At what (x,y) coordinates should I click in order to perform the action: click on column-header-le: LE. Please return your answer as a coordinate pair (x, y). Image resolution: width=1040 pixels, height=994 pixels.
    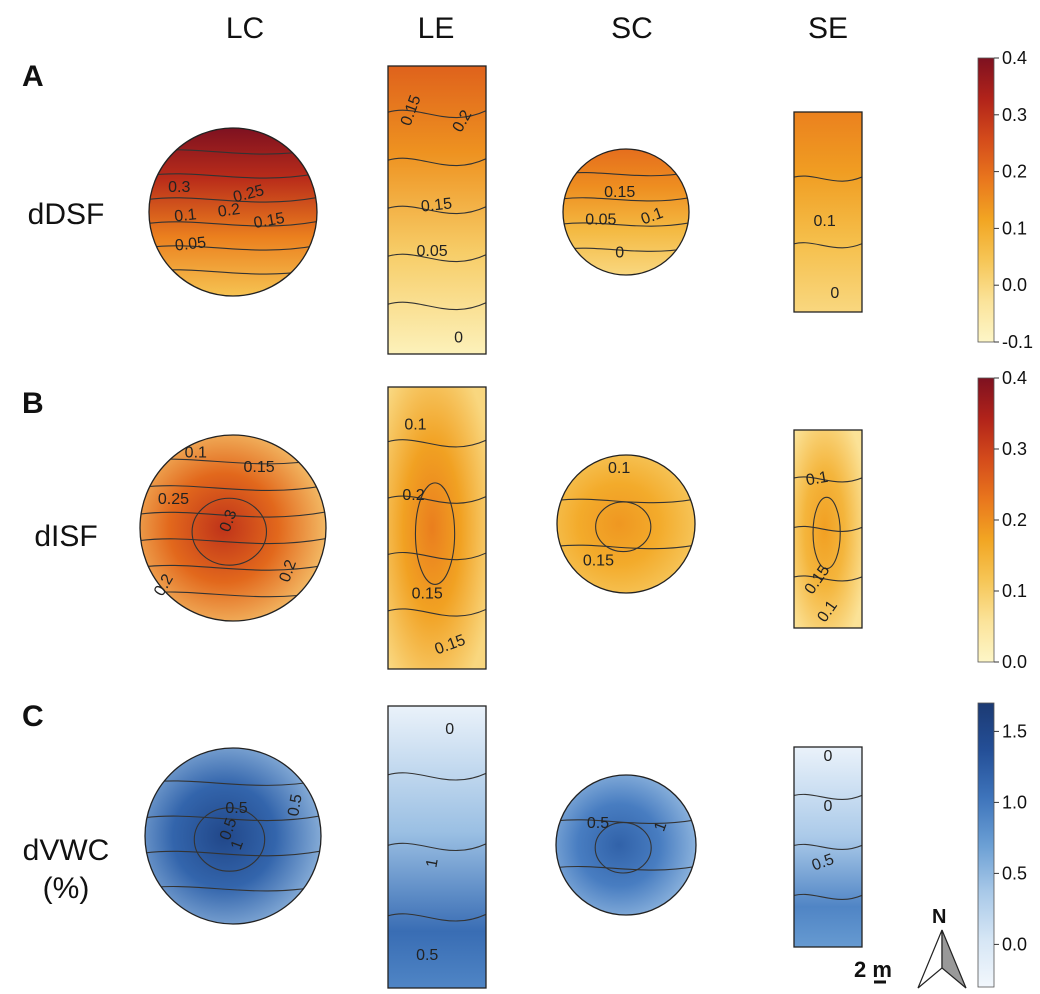
    Looking at the image, I should click on (436, 28).